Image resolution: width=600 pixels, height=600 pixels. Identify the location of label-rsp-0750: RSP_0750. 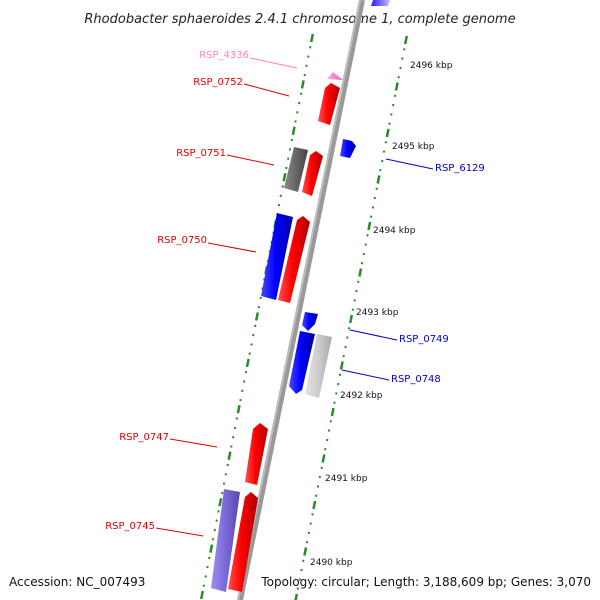
(182, 240).